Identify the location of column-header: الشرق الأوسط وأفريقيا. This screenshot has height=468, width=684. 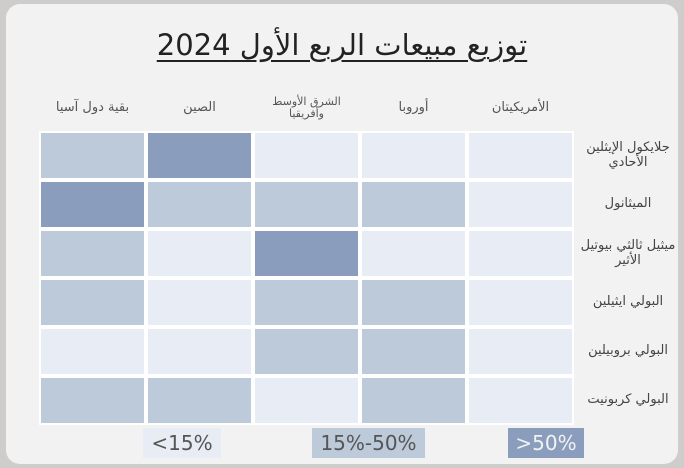
(306, 107).